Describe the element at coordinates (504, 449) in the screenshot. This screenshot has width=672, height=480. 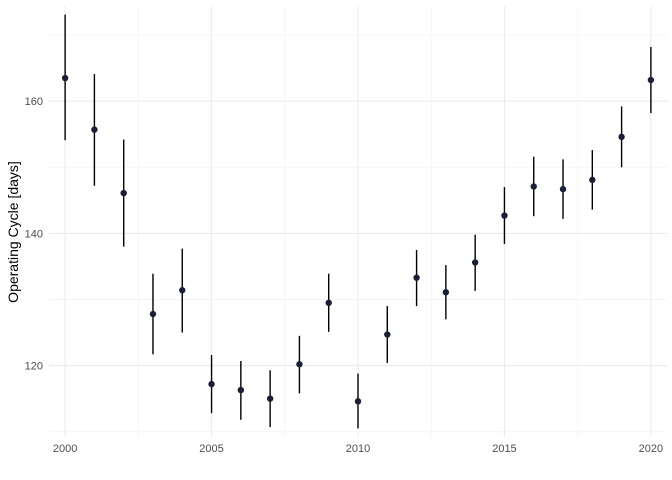
I see `x-tick-label: 2015` at that location.